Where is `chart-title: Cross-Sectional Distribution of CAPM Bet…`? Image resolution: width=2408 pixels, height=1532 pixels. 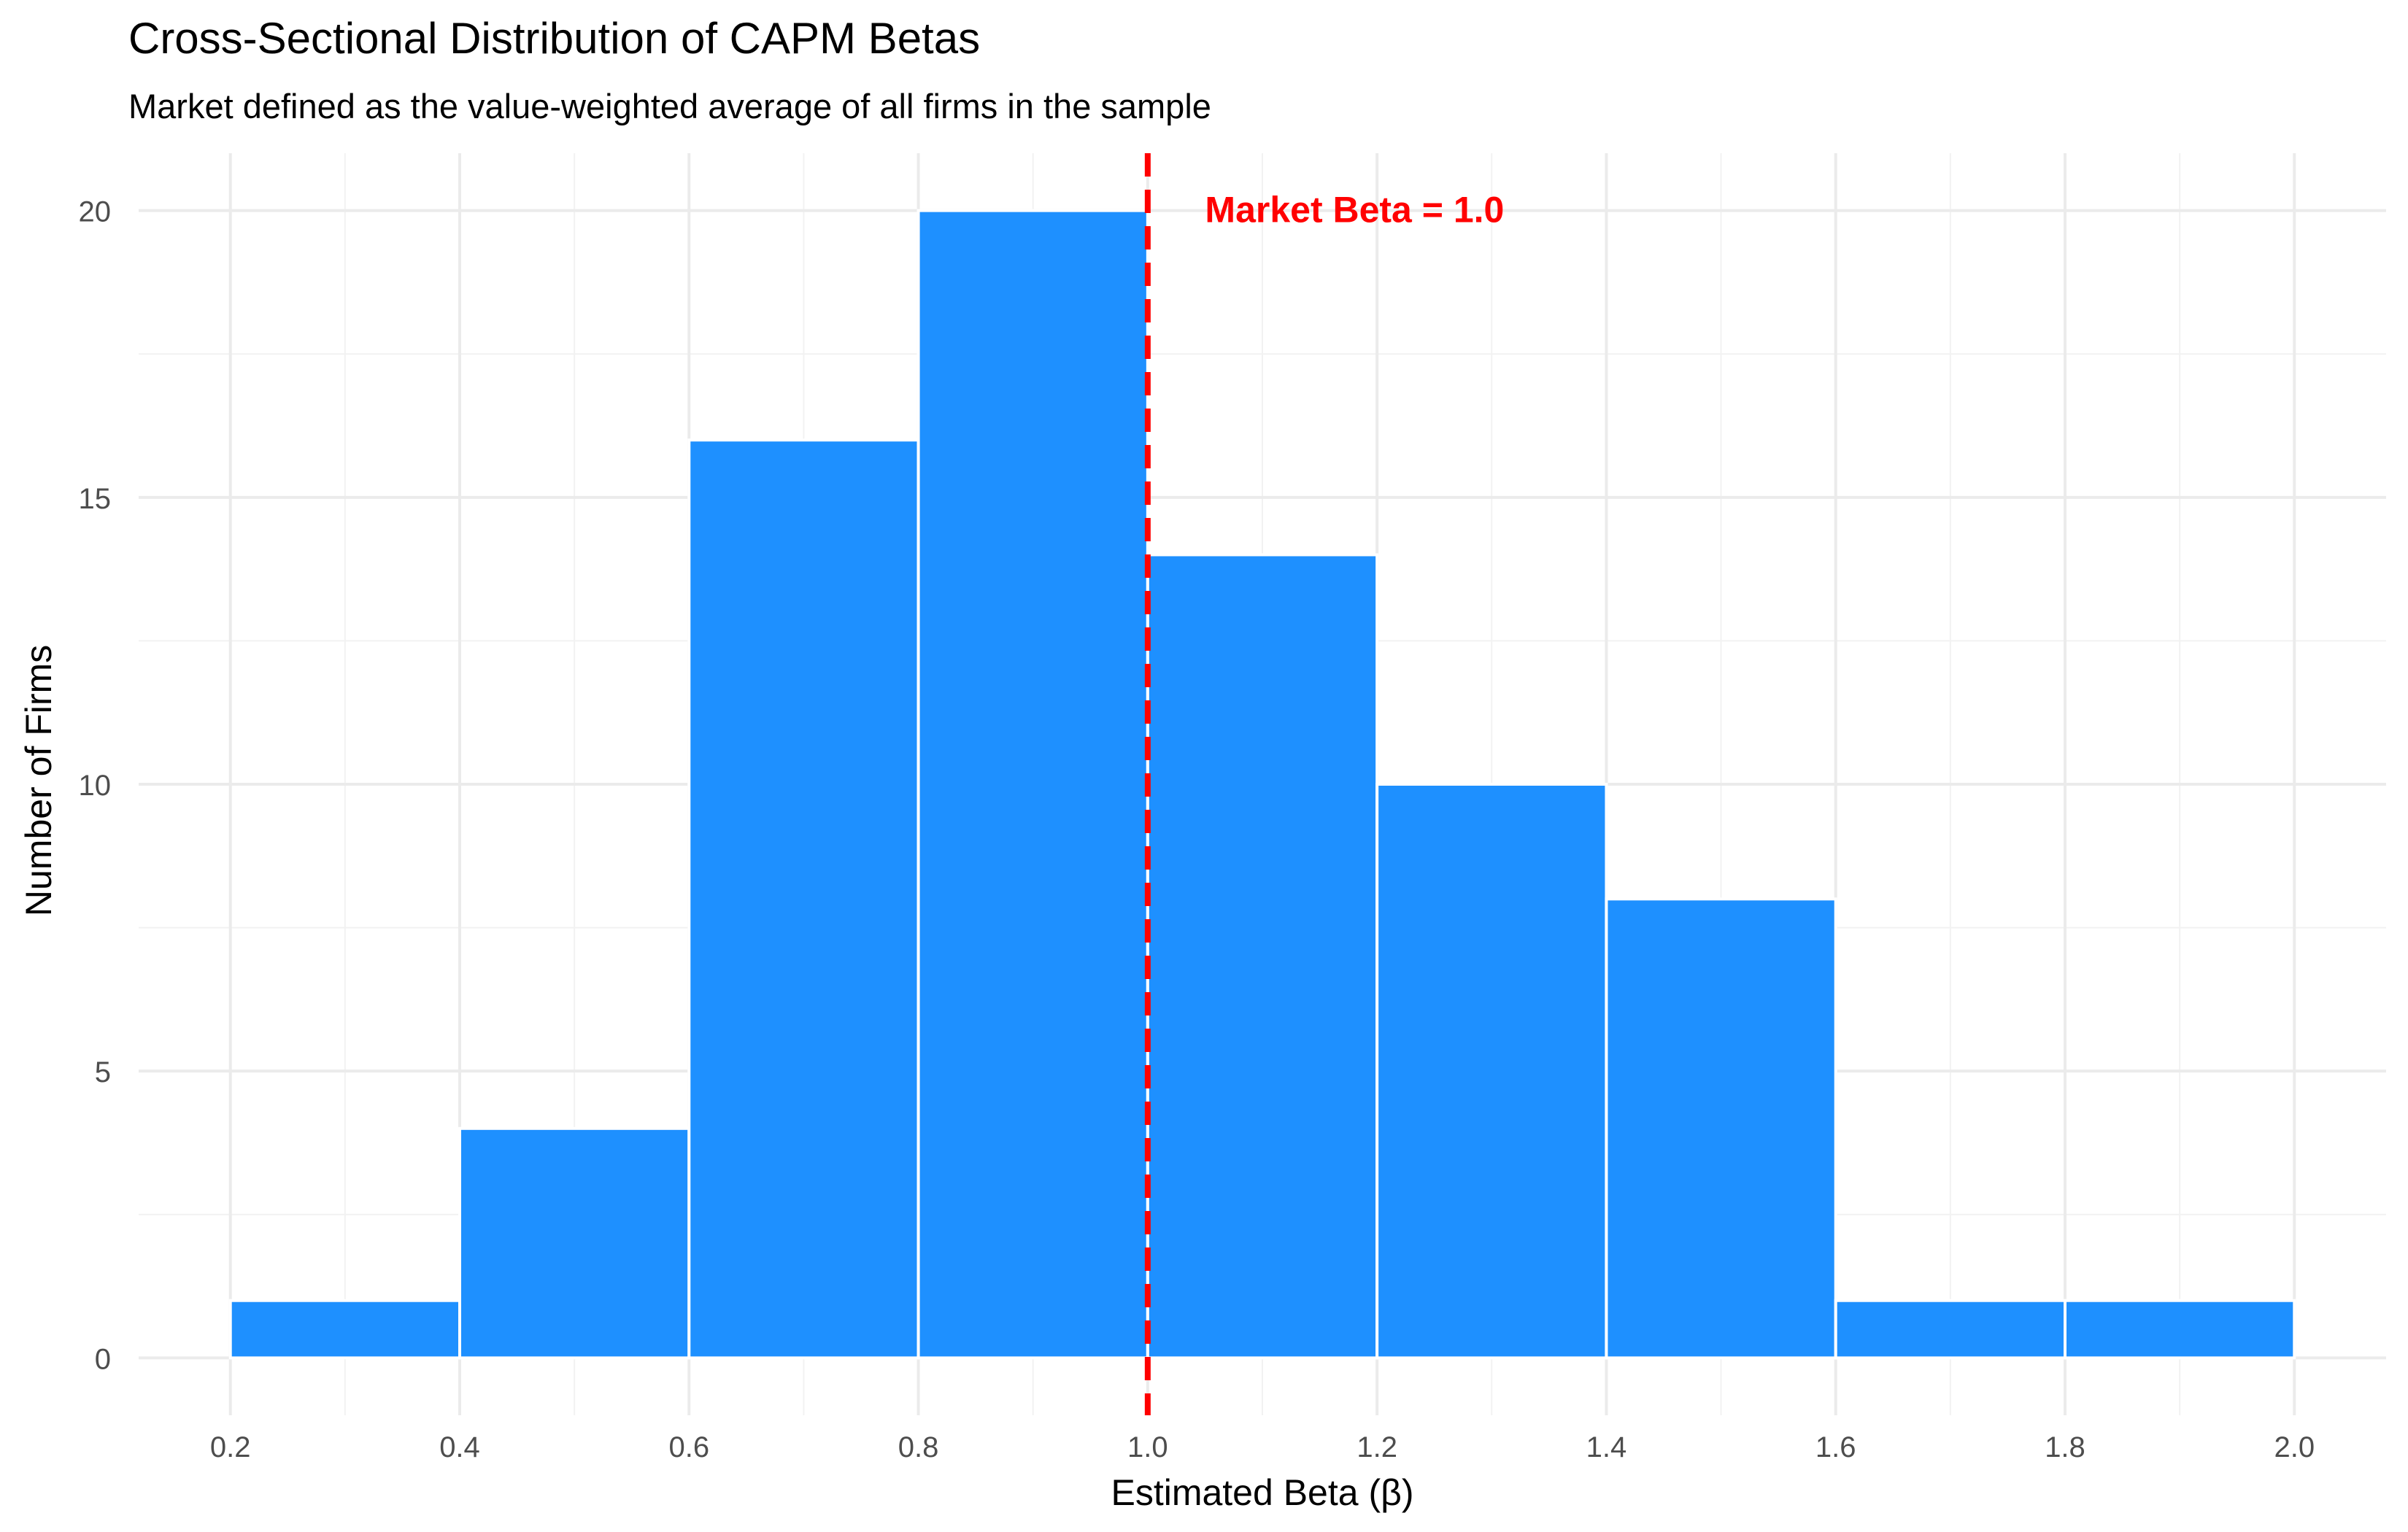
chart-title: Cross-Sectional Distribution of CAPM Bet… is located at coordinates (554, 38).